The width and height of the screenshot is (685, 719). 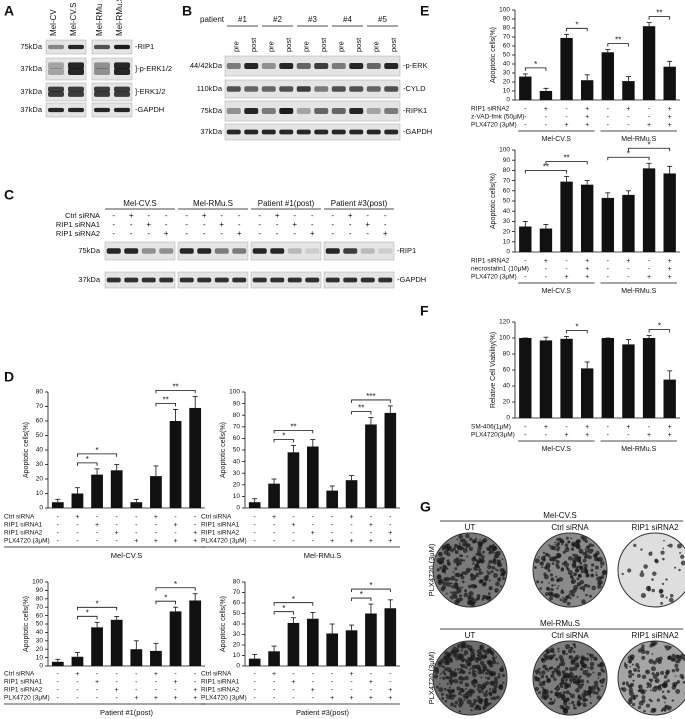 I want to click on y-tick-label: 70, so click(x=507, y=37).